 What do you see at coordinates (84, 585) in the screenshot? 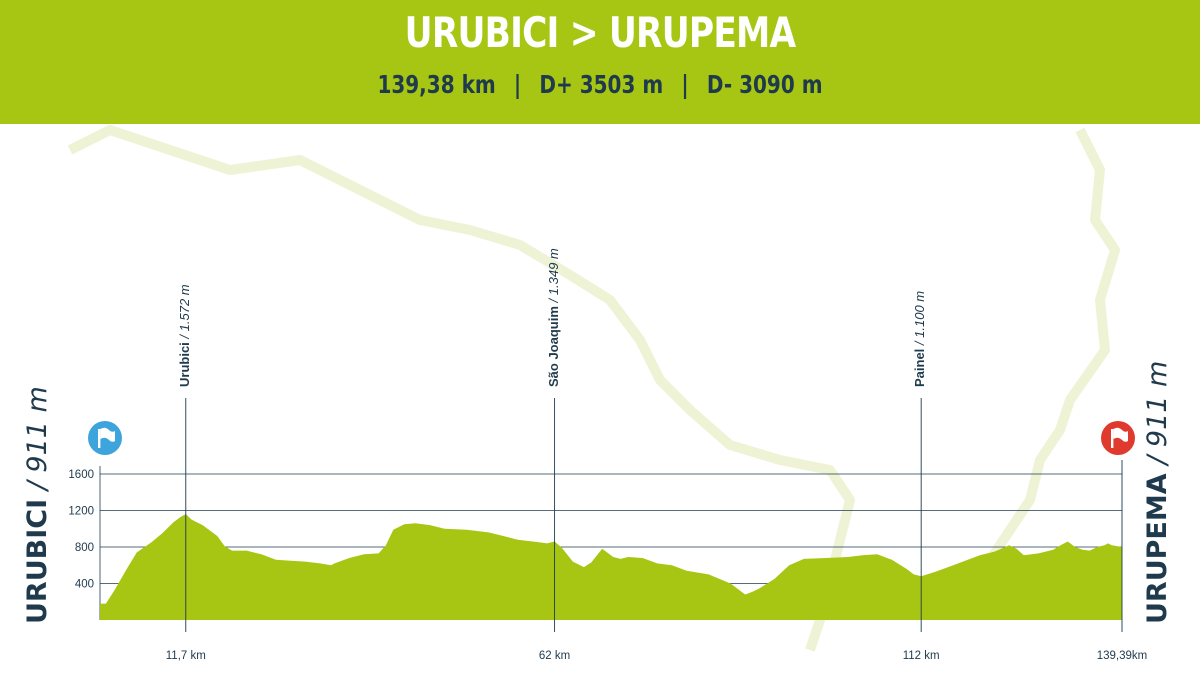
I see `y-tick-label: 400` at bounding box center [84, 585].